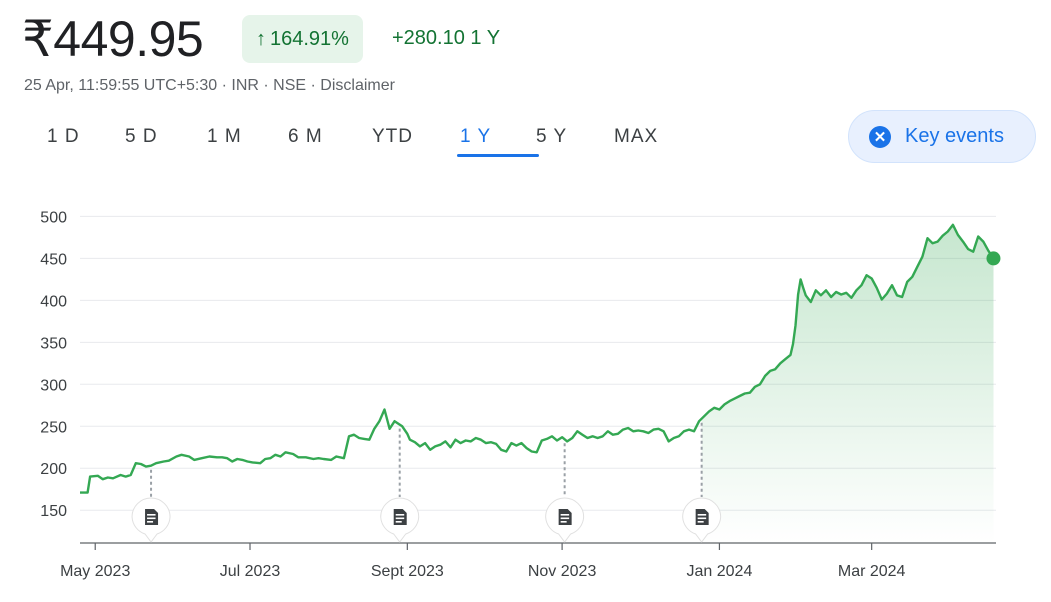 This screenshot has width=1051, height=602. I want to click on tab-ytd: YTD, so click(392, 136).